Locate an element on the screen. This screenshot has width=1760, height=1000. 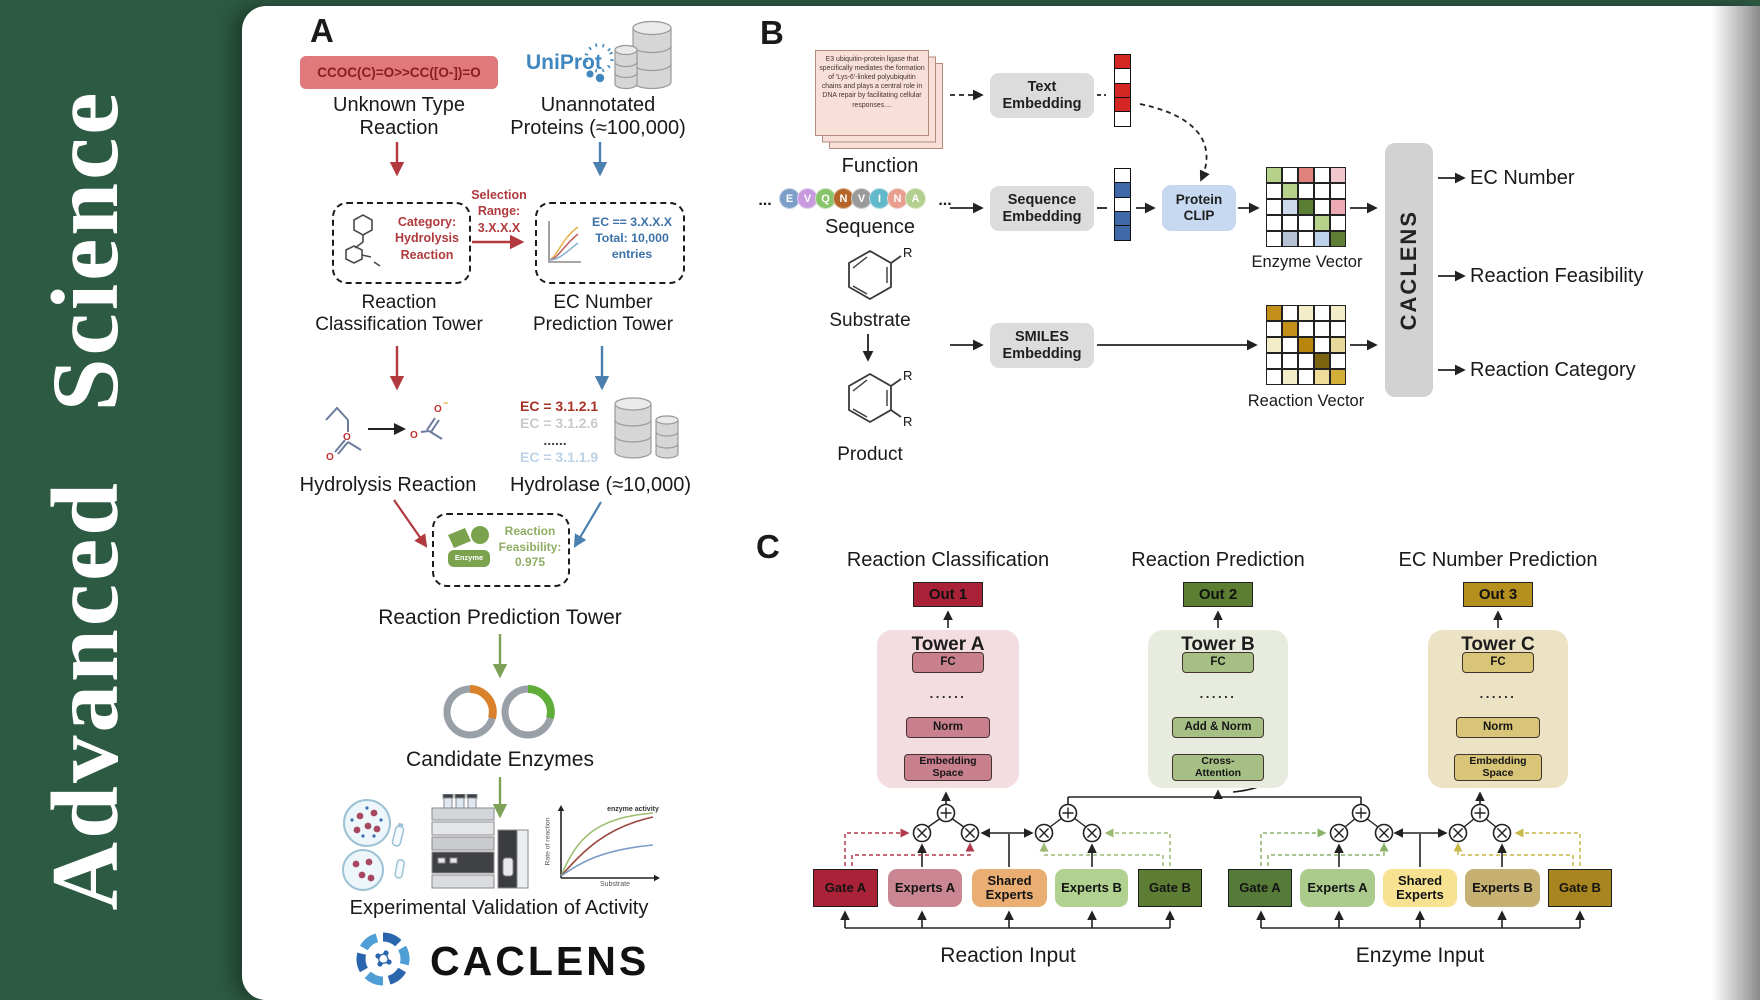
substrate-label: Substrate is located at coordinates (870, 320).